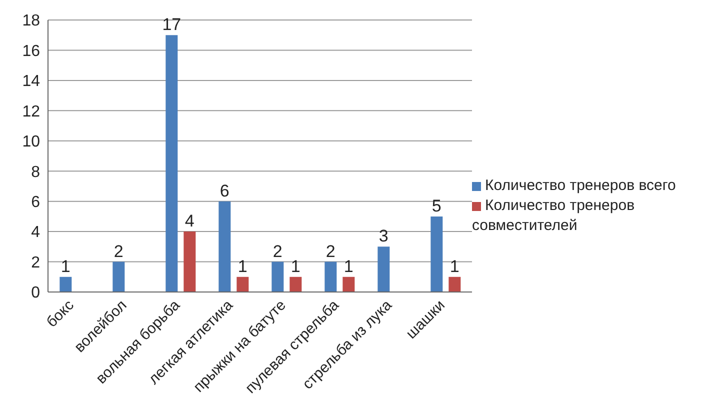 The image size is (720, 412). Describe the element at coordinates (31, 142) in the screenshot. I see `y-tick-label: 10` at that location.